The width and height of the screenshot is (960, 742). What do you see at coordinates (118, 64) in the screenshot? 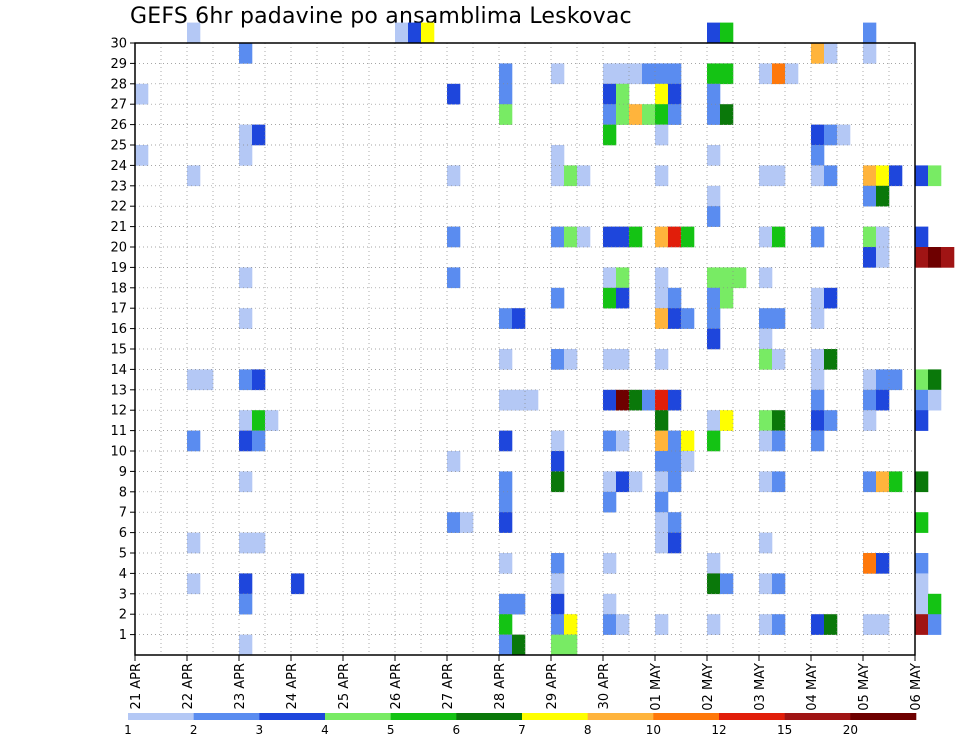
I see `y-tick-label: 29` at bounding box center [118, 64].